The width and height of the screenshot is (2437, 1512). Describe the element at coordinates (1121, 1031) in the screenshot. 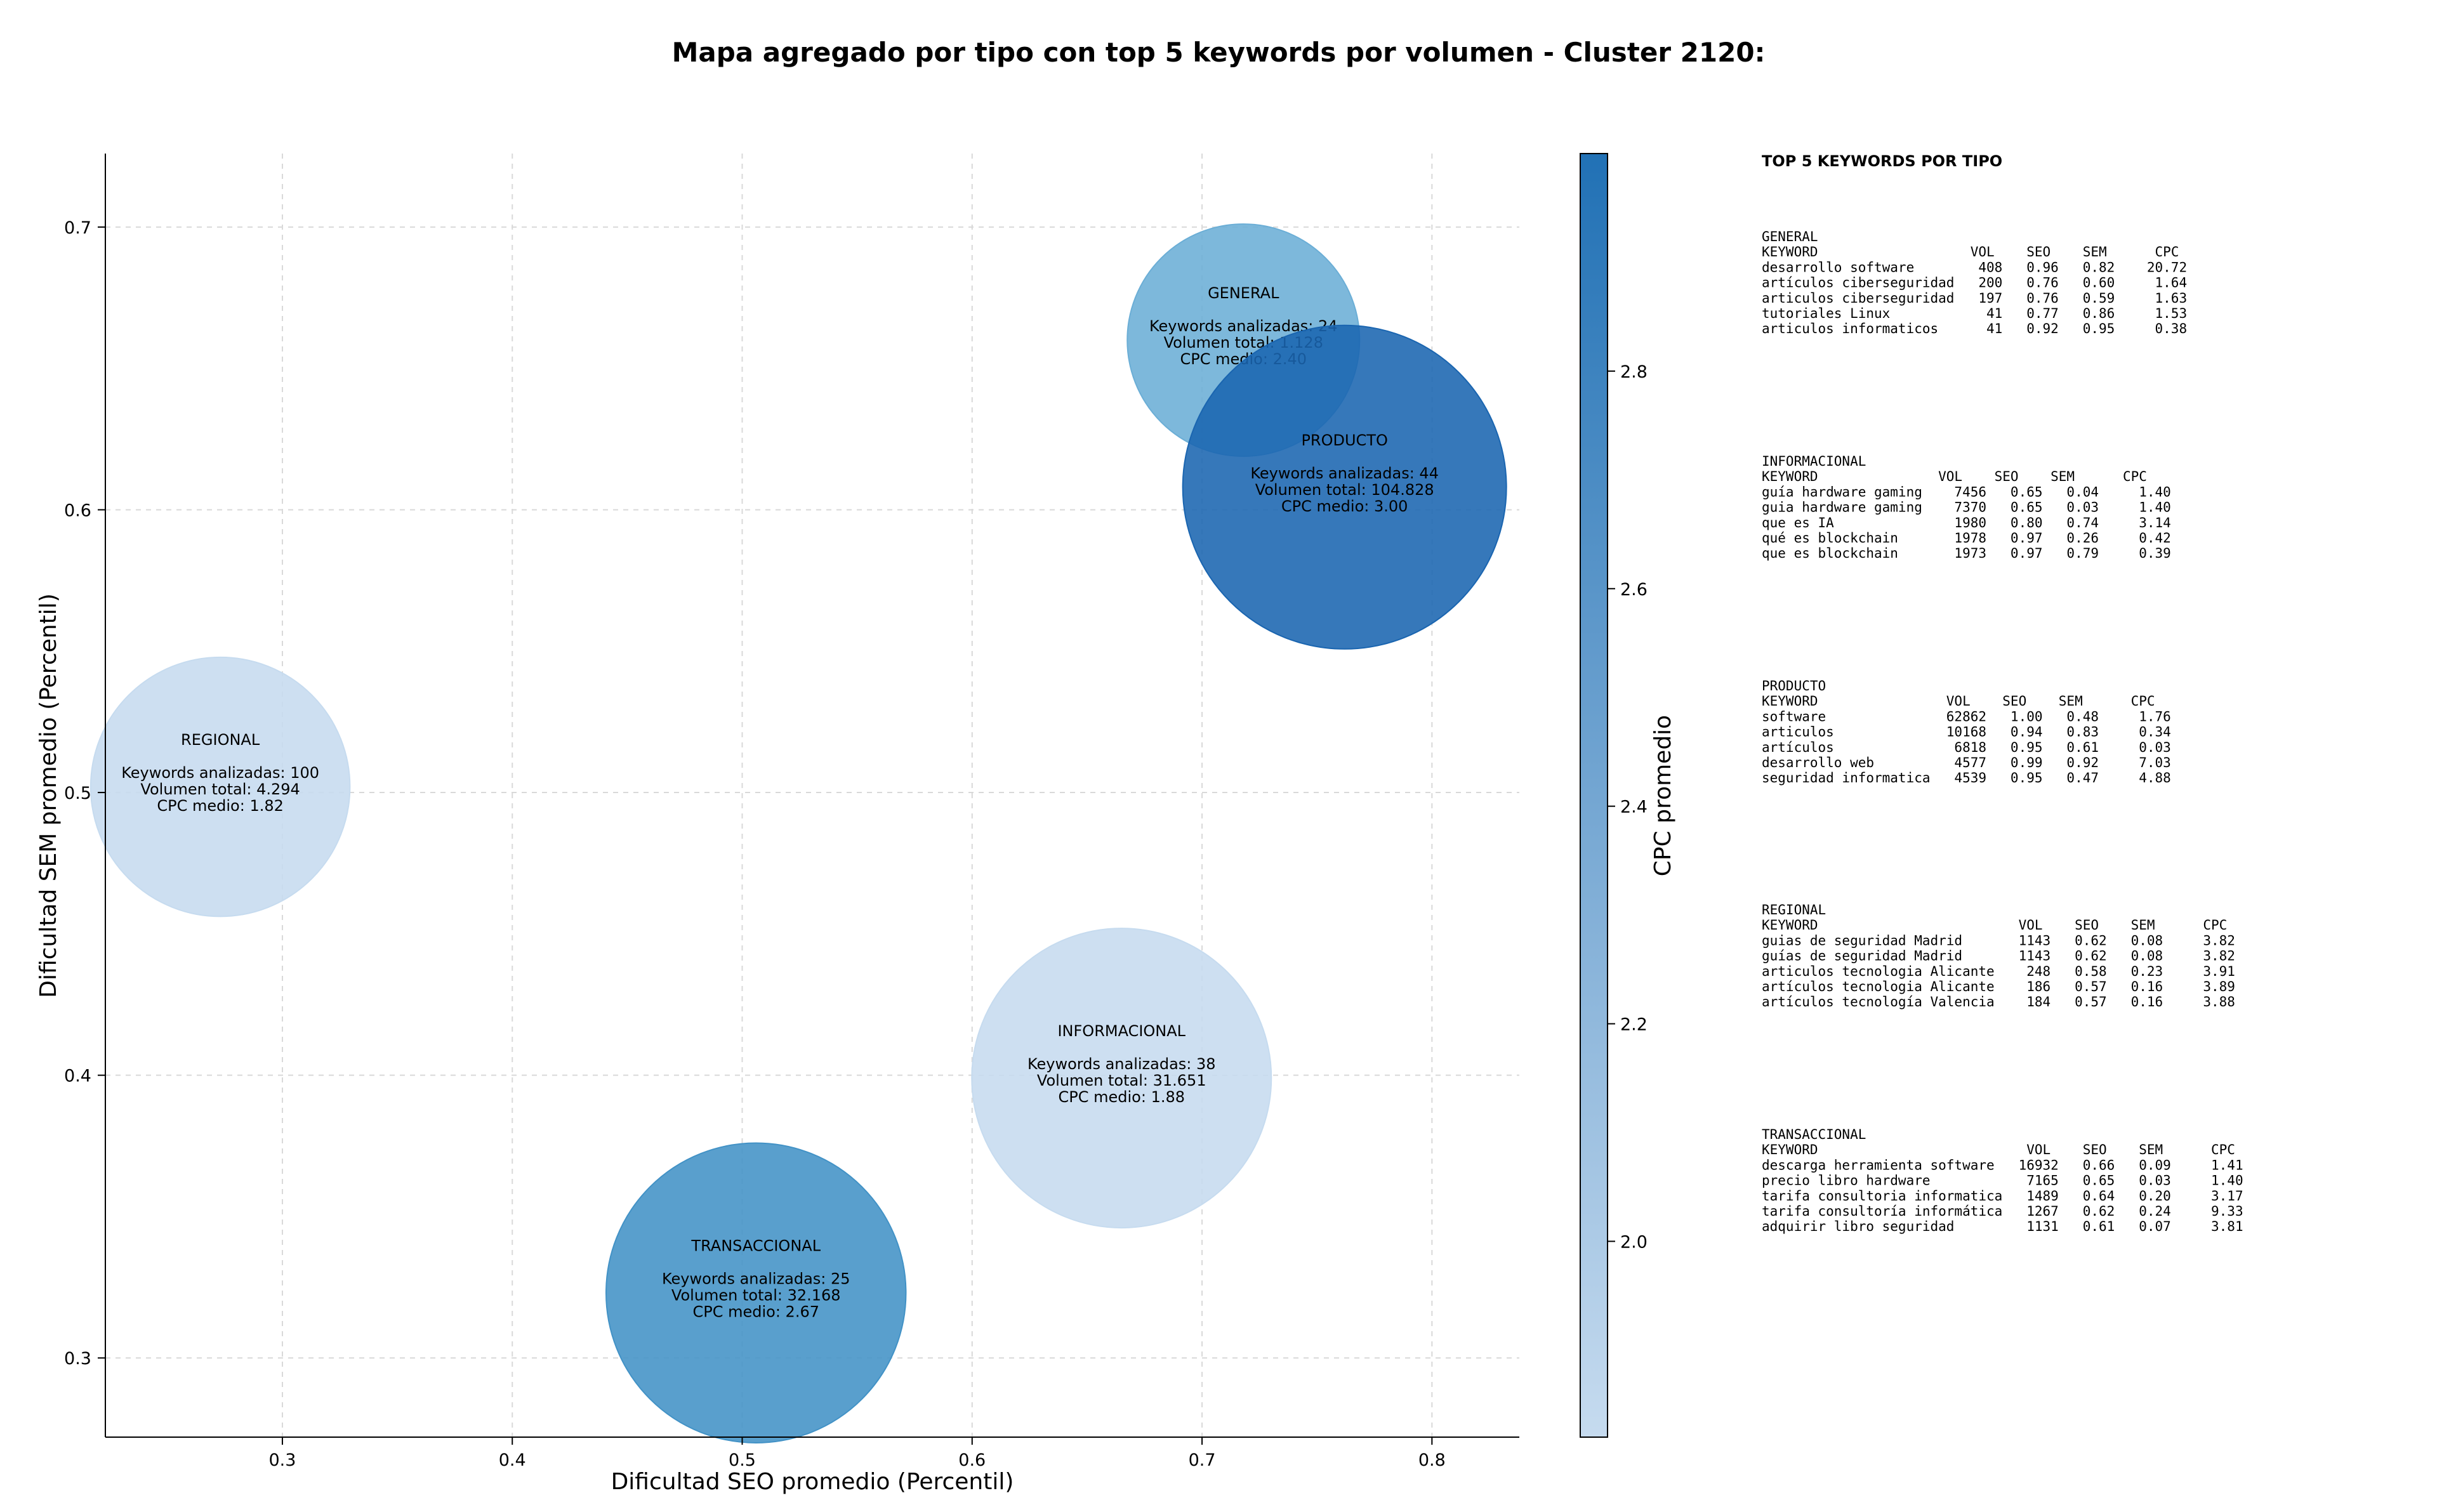

I see `bubble-label-name: INFORMACIONAL` at that location.